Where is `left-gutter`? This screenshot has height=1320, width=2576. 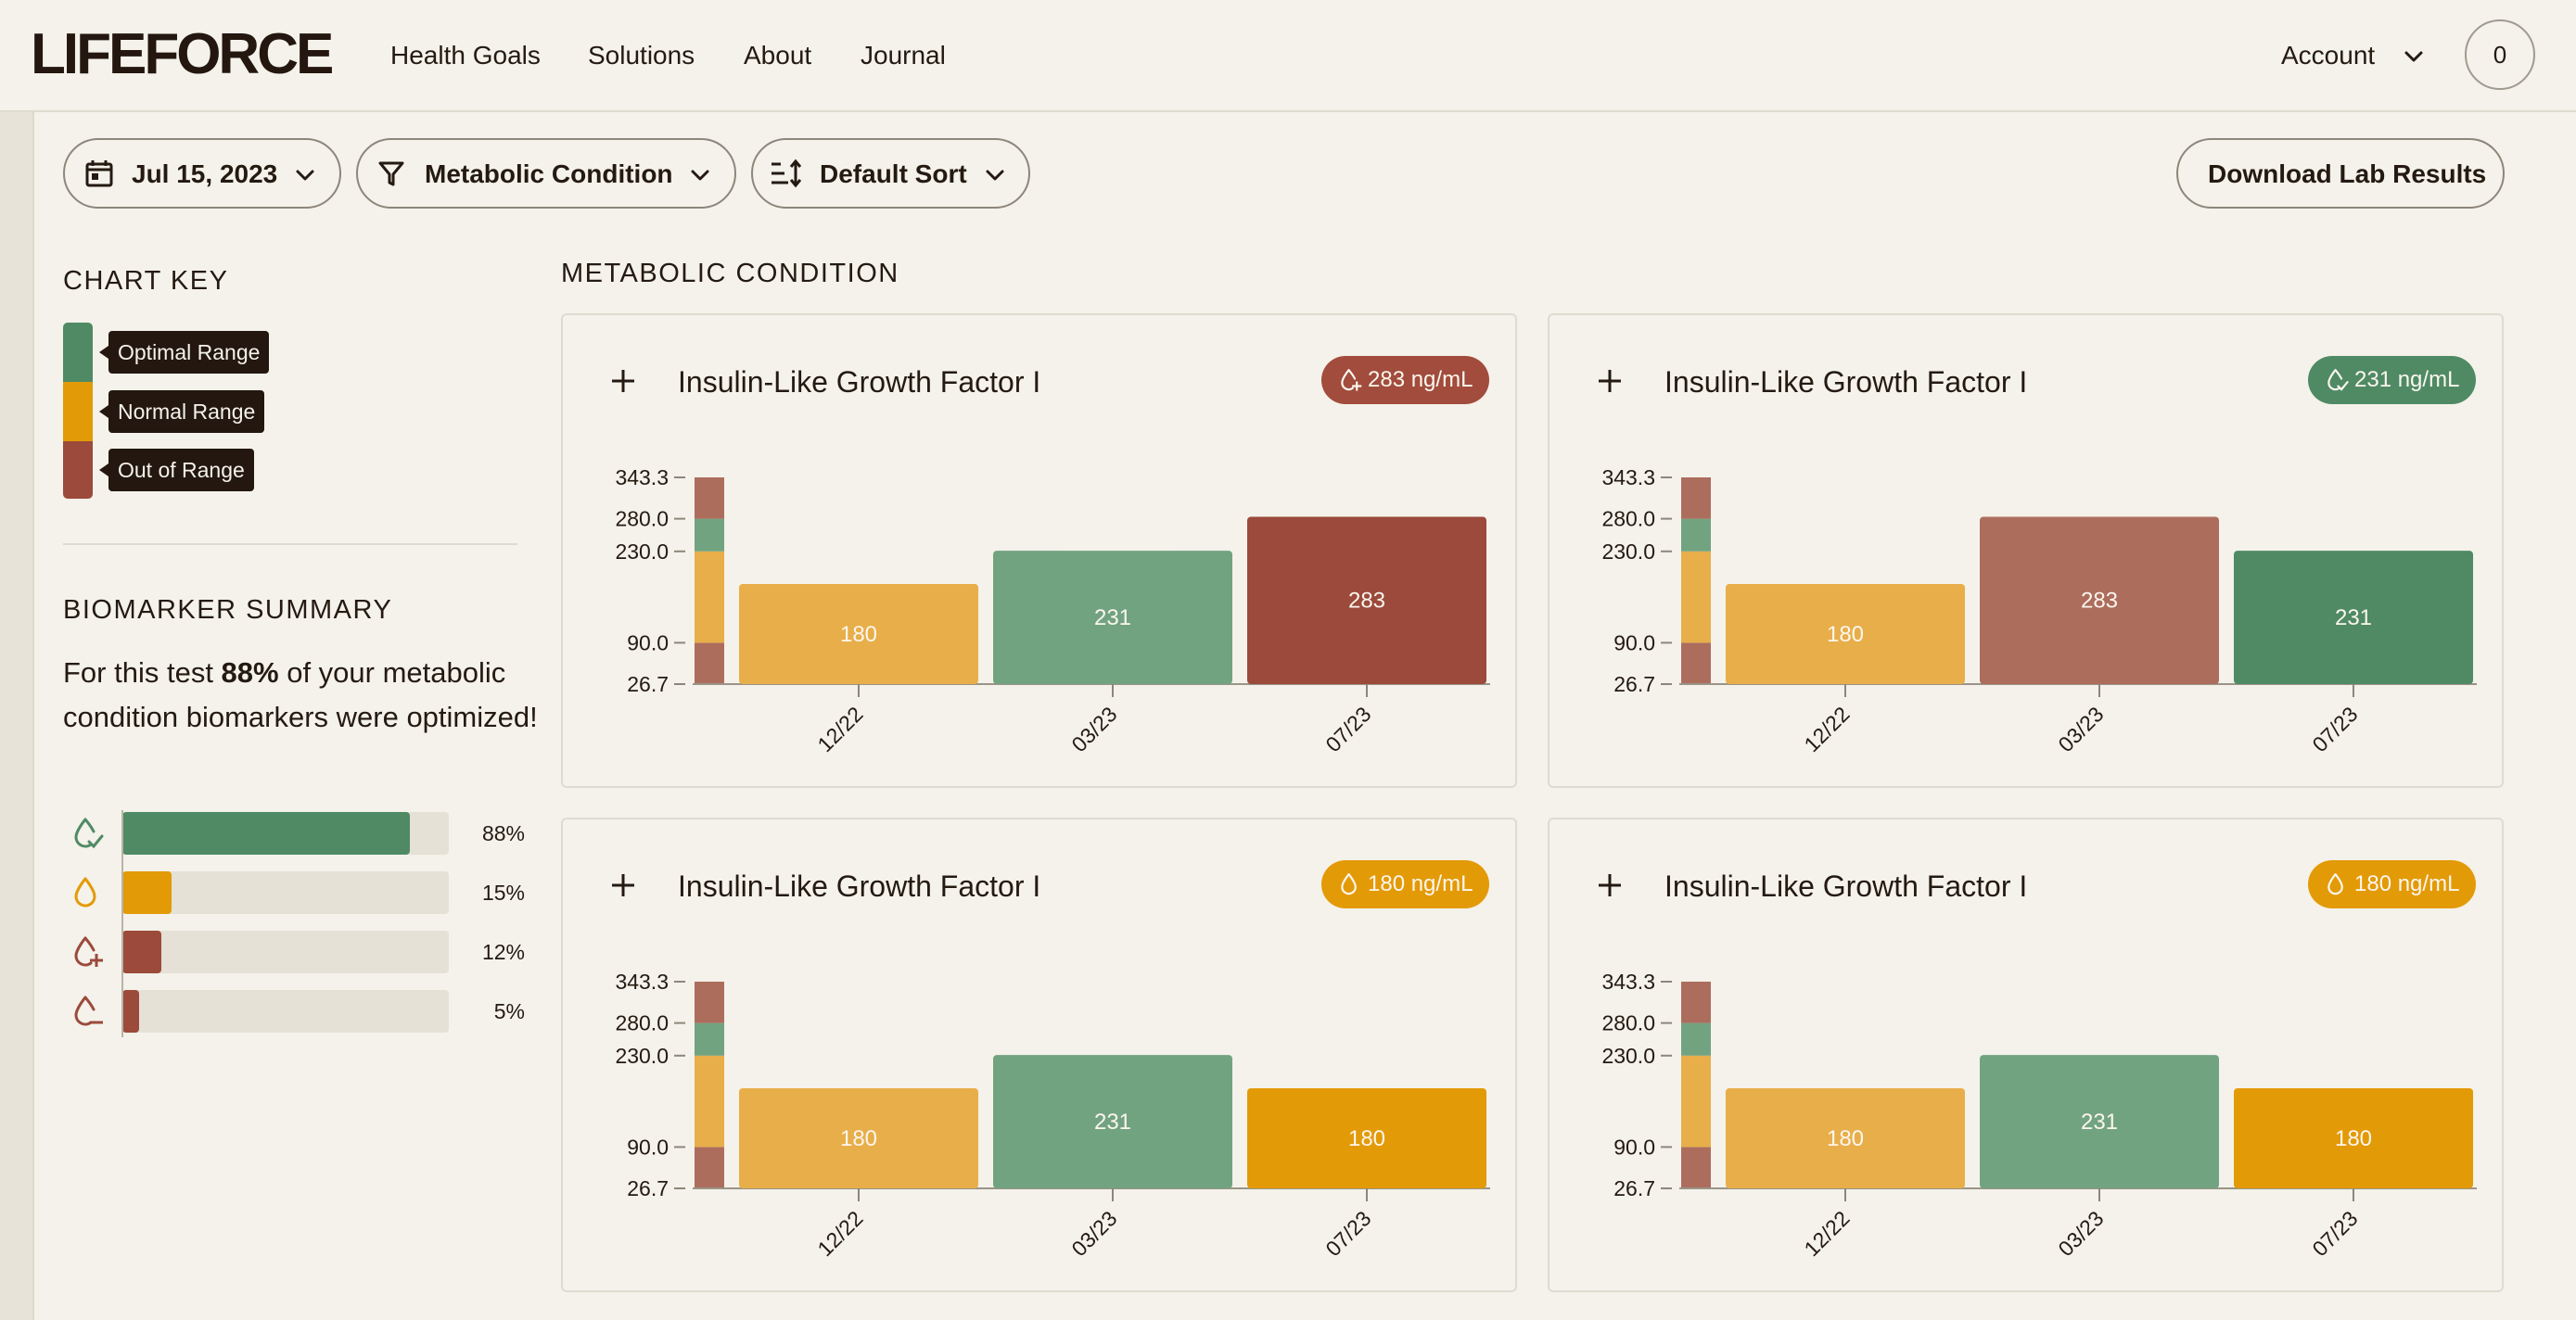 left-gutter is located at coordinates (16, 716).